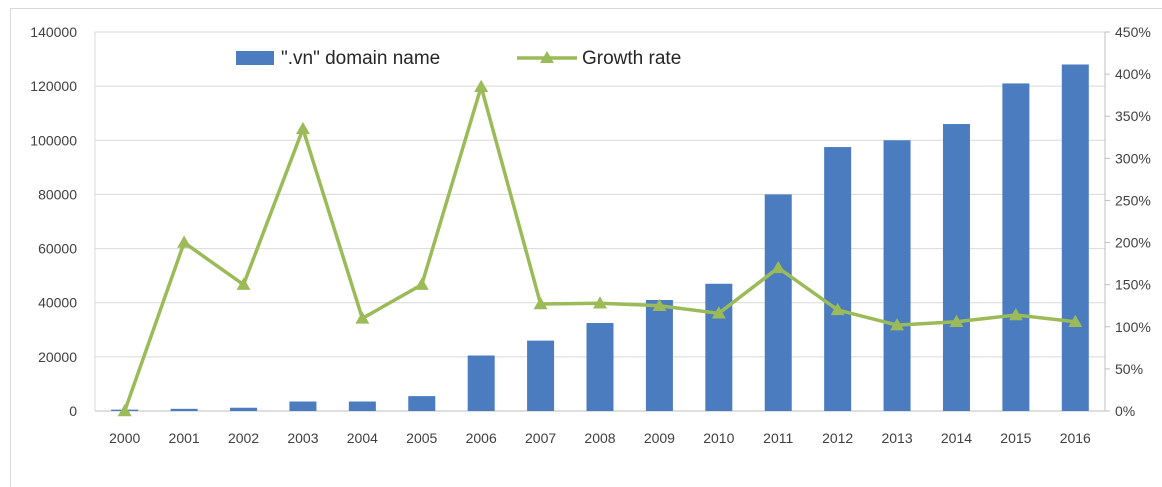  Describe the element at coordinates (659, 438) in the screenshot. I see `x-tick-label: 2009` at that location.